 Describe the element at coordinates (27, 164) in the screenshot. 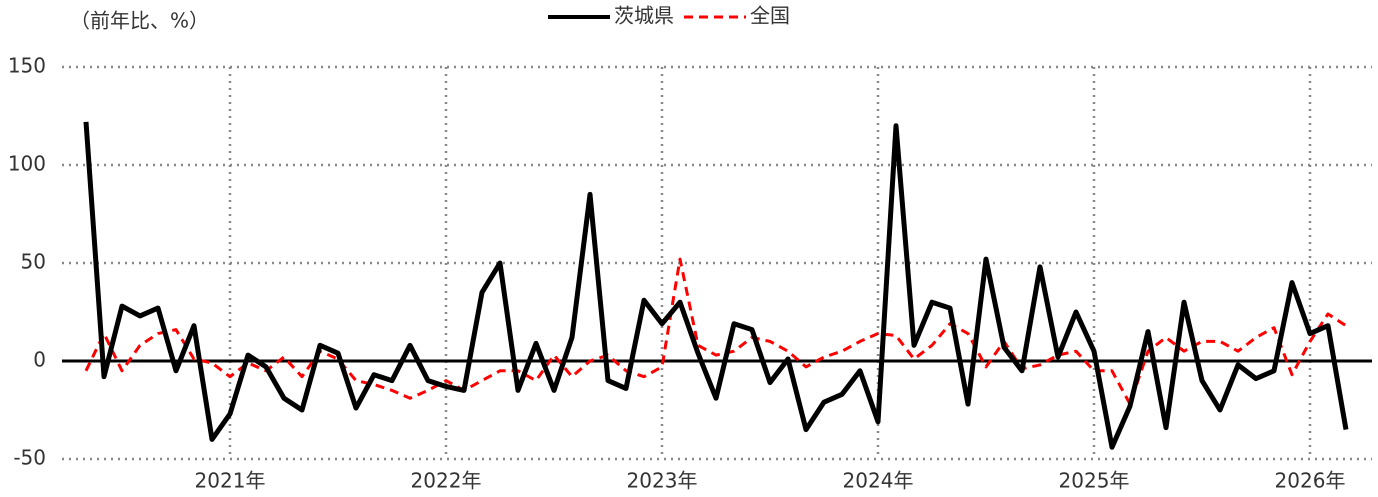

I see `y-tick-label: 100` at that location.